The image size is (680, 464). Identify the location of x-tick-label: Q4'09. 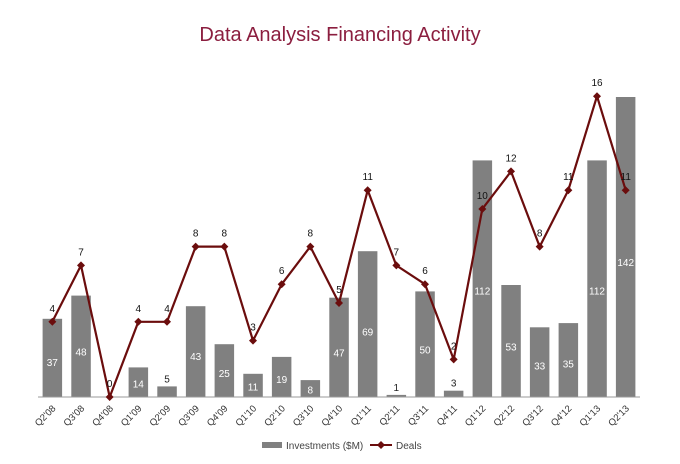
(218, 416).